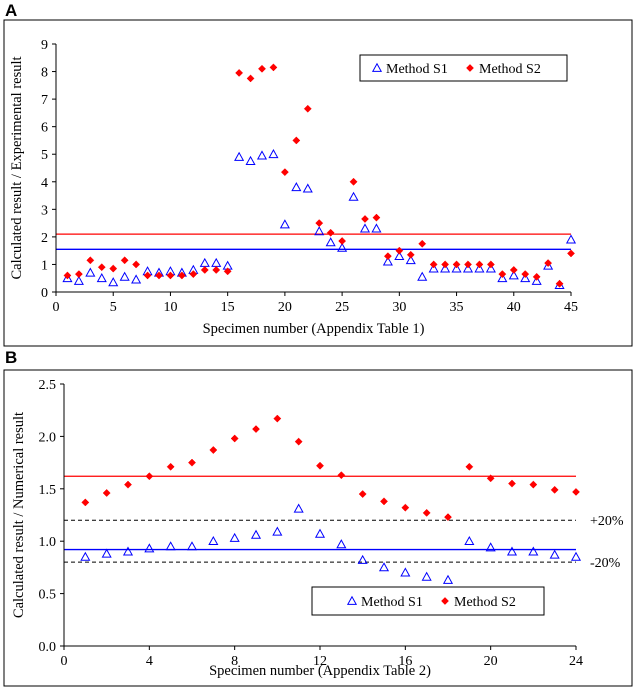 This screenshot has height=689, width=638. I want to click on x-tick-label: 5, so click(113, 307).